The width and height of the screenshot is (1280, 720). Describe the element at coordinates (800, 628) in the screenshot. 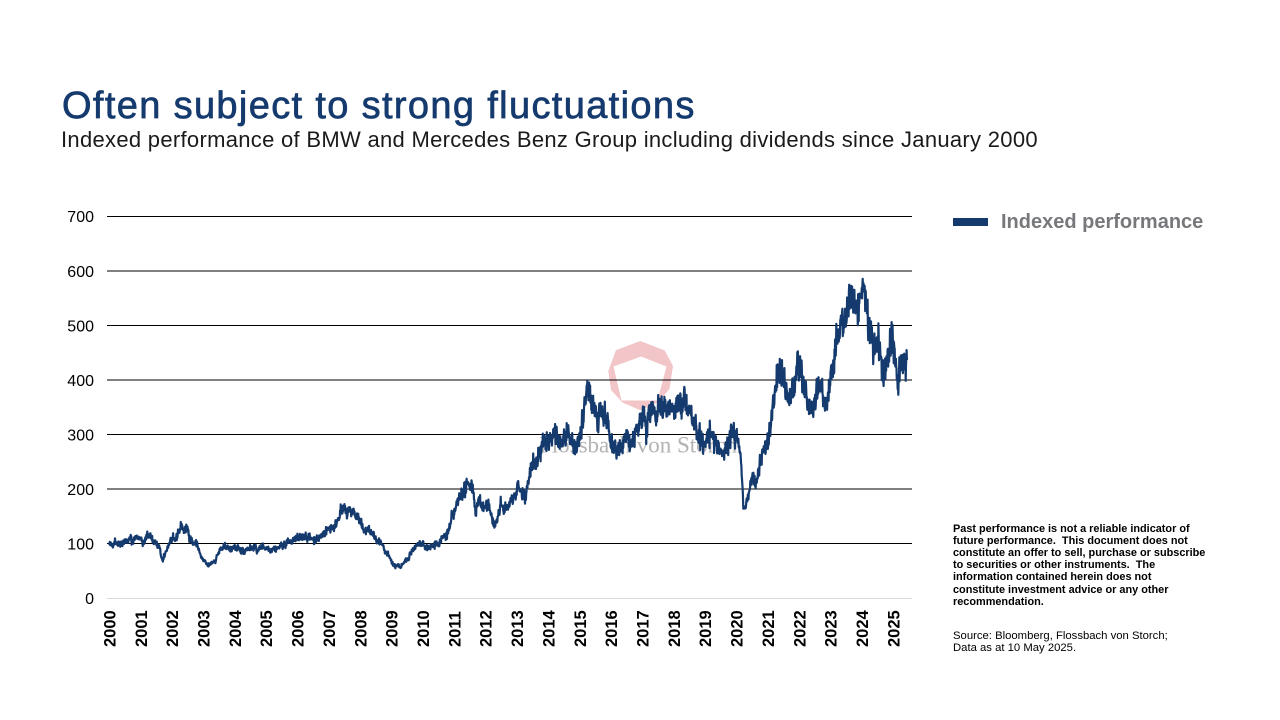

I see `svg-text: 2022` at that location.